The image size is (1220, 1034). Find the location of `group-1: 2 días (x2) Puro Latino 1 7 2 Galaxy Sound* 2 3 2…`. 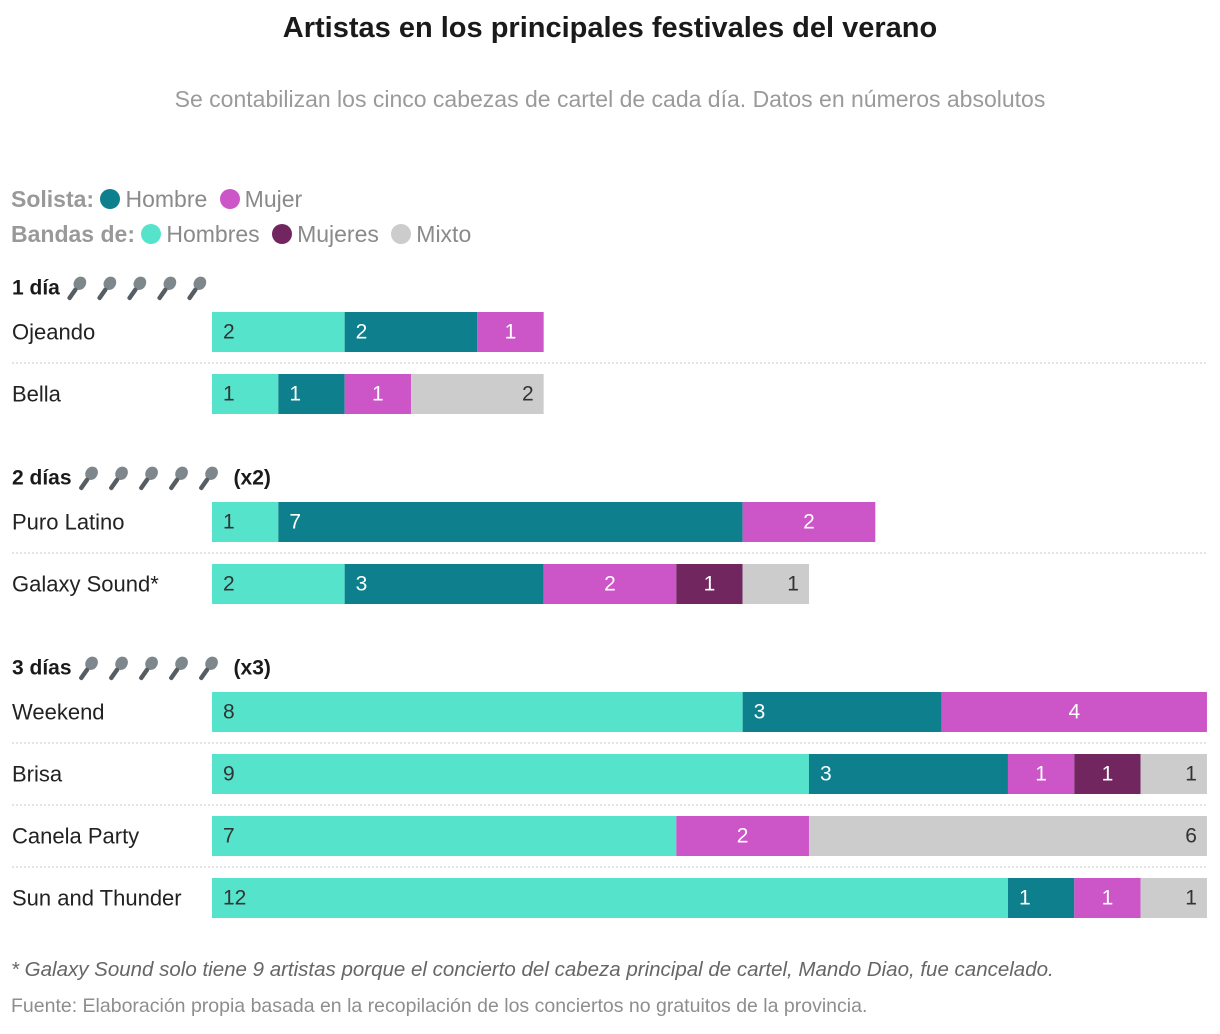

group-1: 2 días (x2) Puro Latino 1 7 2 Galaxy Sound* 2 3 2… is located at coordinates (610, 535).